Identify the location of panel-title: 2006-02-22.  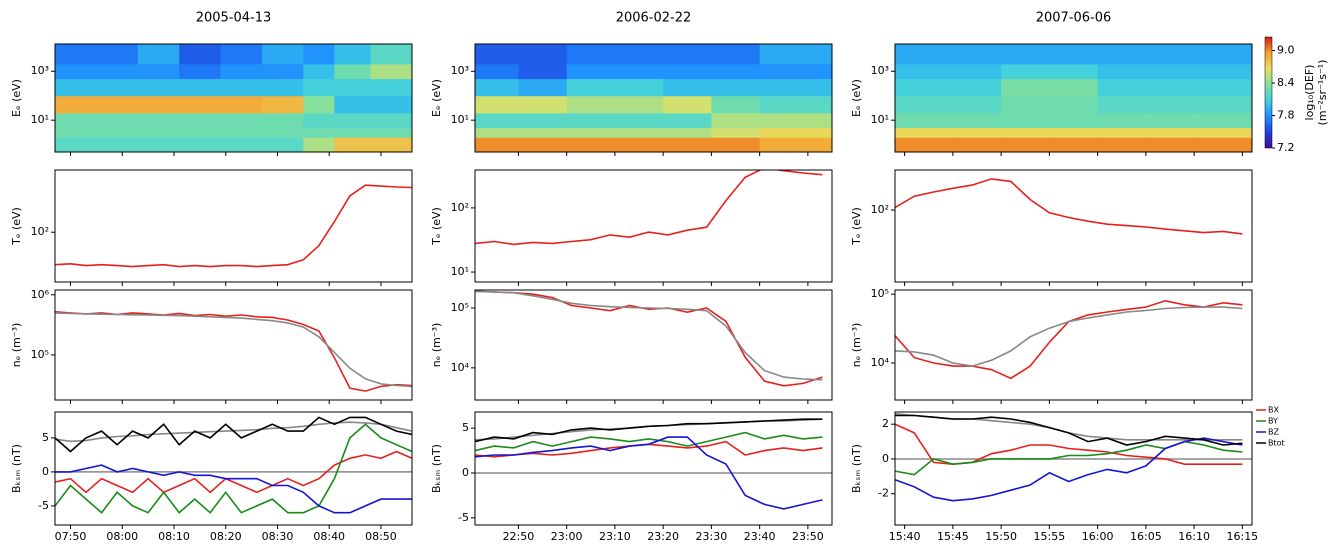
(654, 18).